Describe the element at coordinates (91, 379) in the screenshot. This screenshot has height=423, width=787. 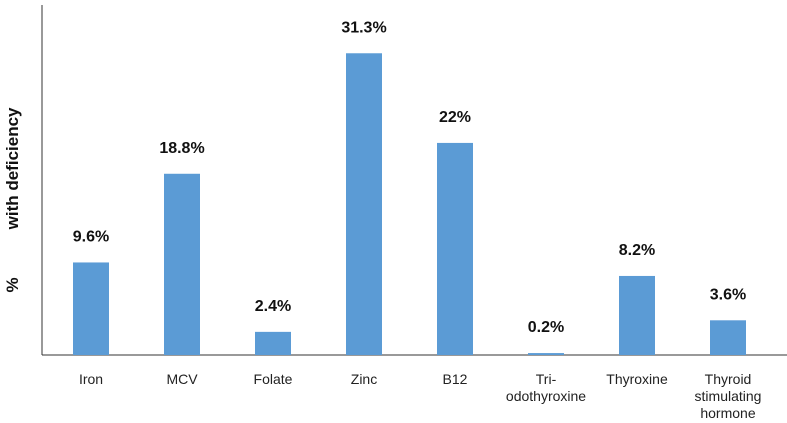
I see `x-tick-label: Iron` at that location.